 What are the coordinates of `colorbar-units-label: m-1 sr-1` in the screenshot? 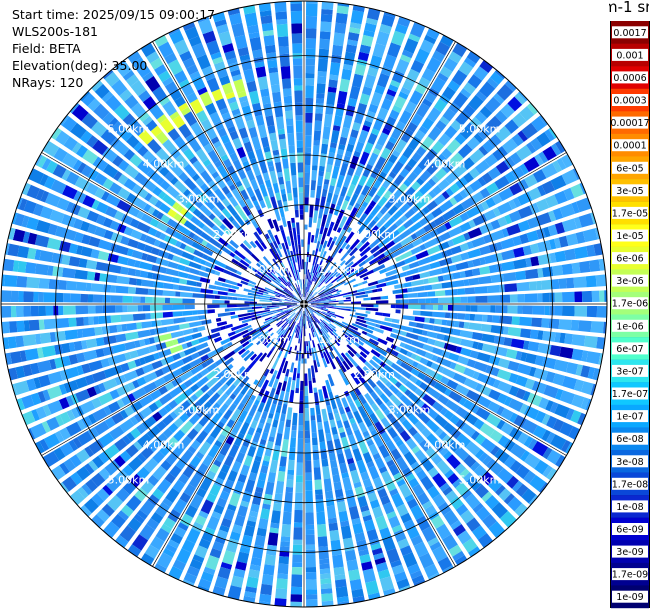 It's located at (629, 8).